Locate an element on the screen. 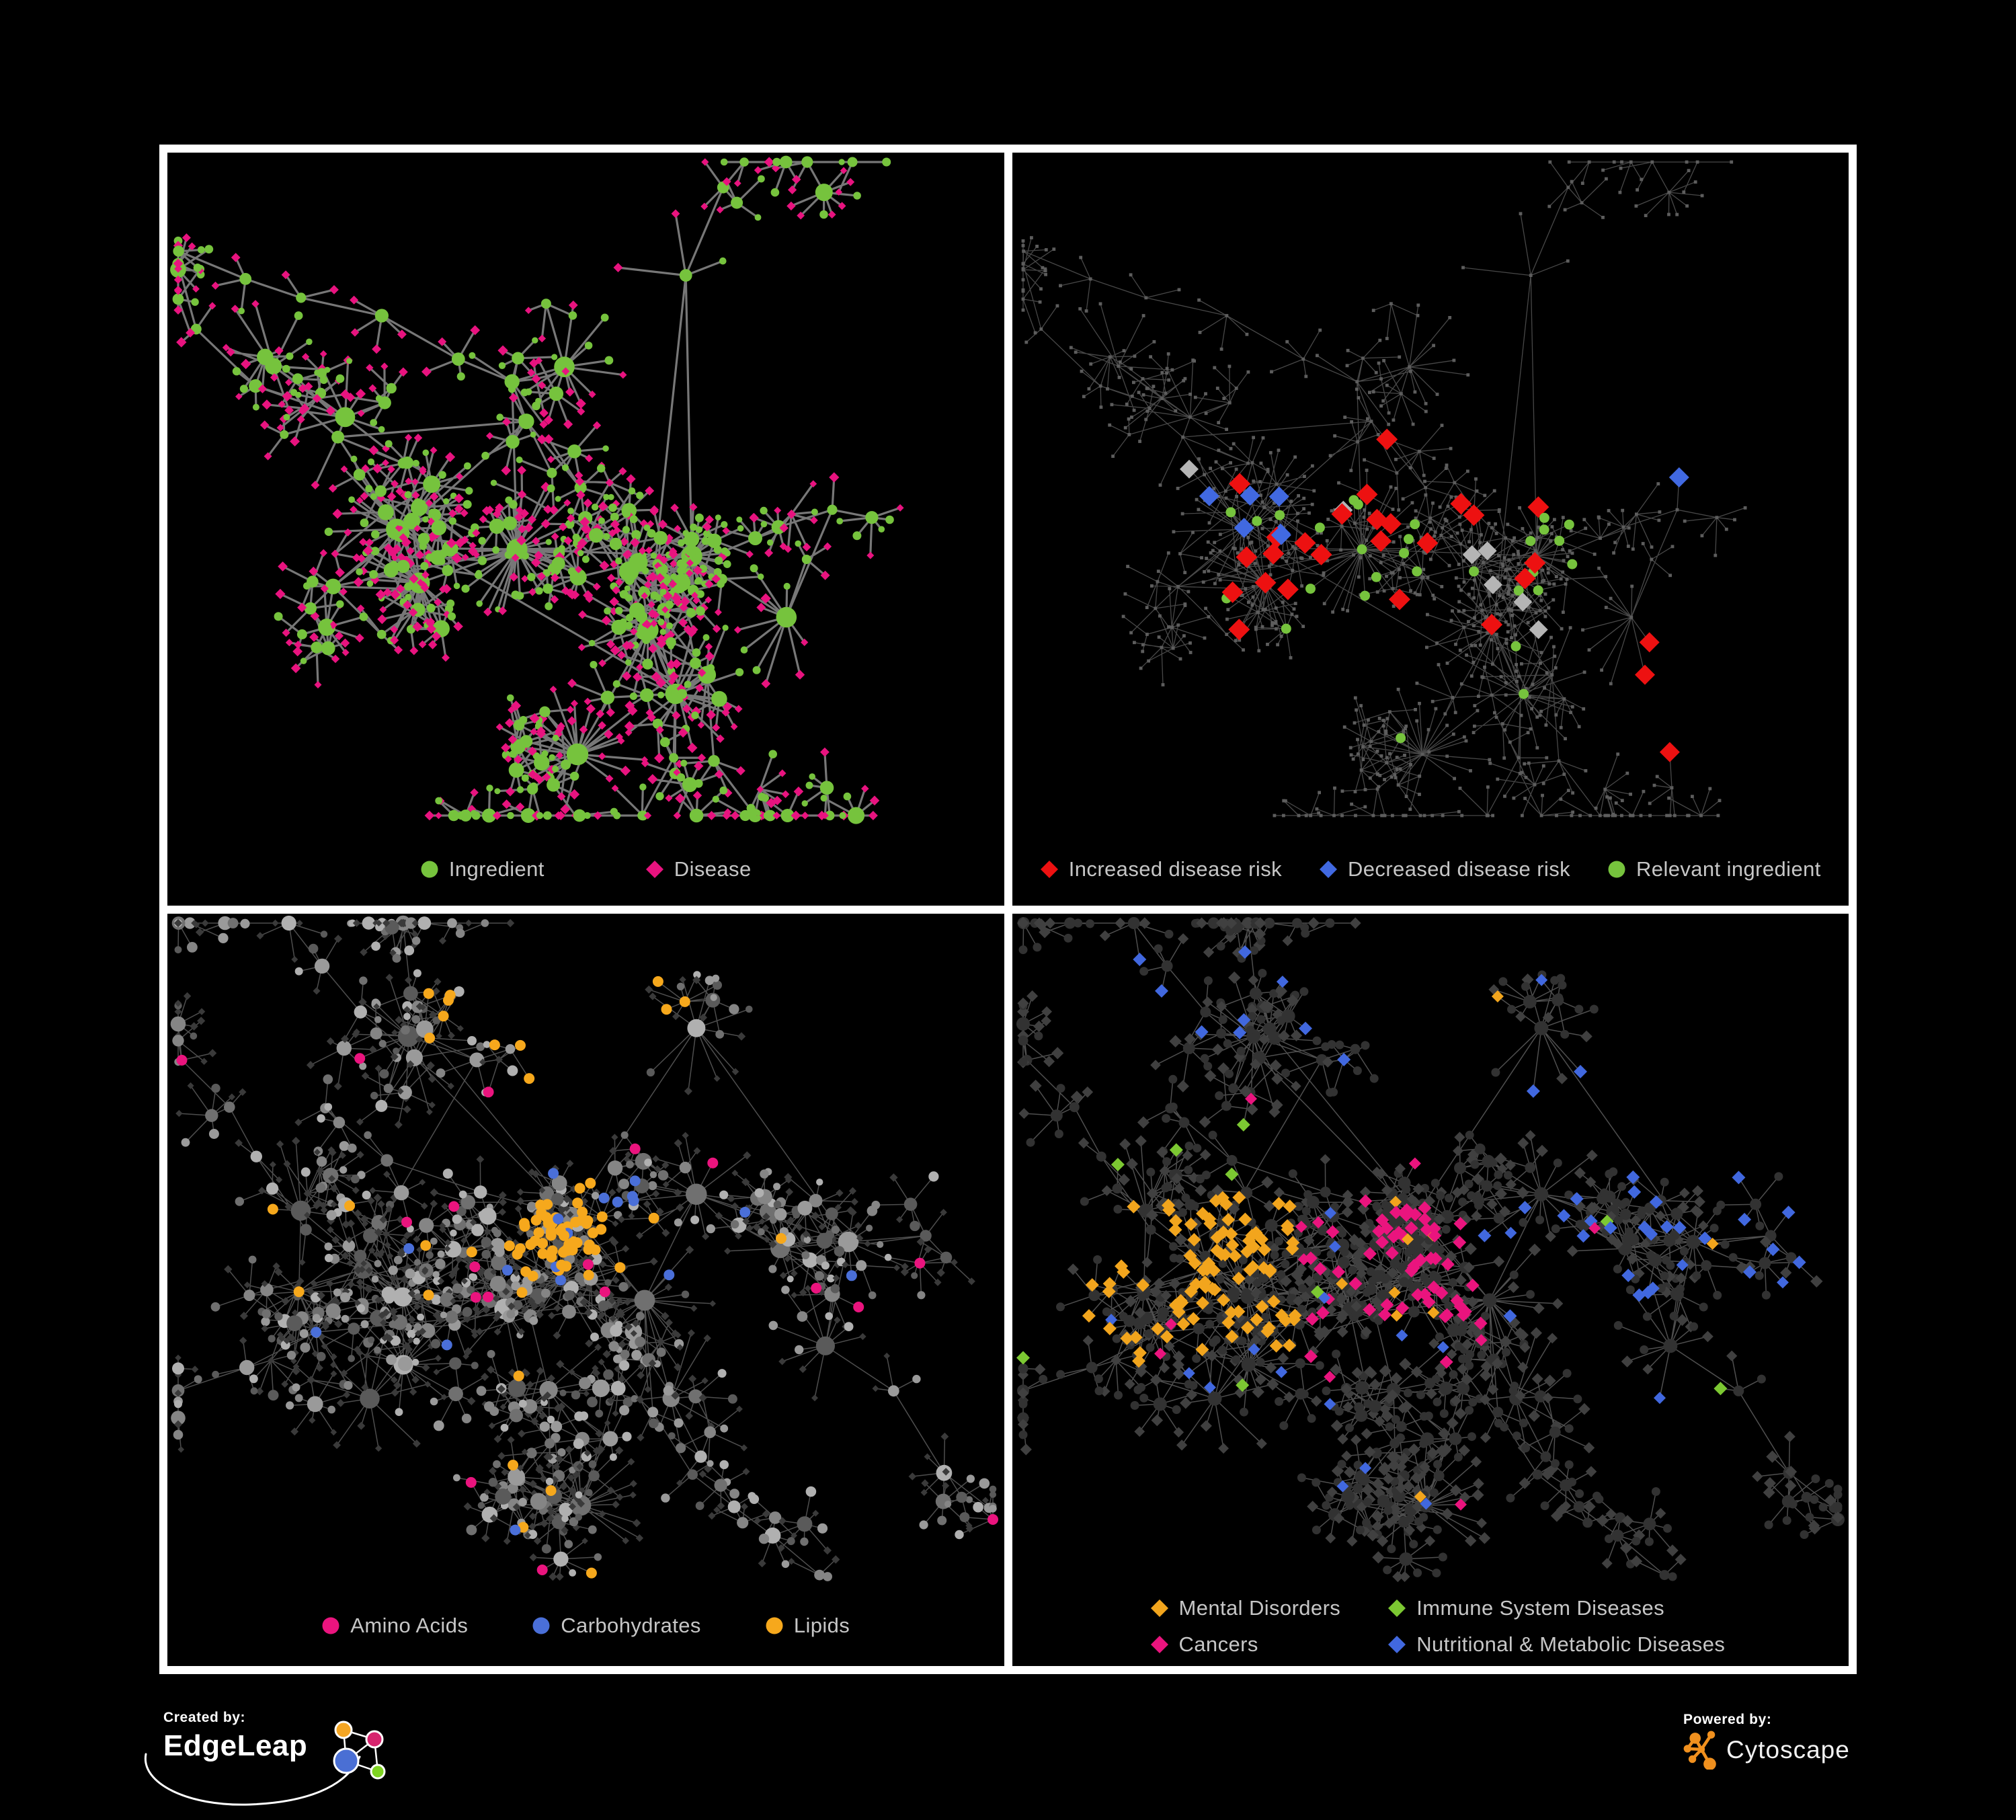 This screenshot has height=1820, width=2016. legend-label-carbohydrates: Carbohydrates is located at coordinates (631, 1625).